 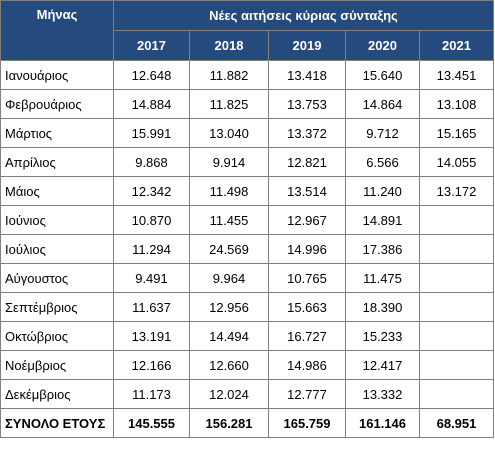 I want to click on cell: 6.566, so click(x=382, y=162).